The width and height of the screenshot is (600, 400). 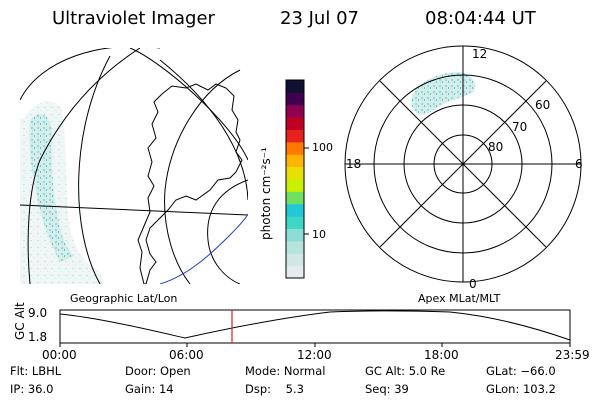 What do you see at coordinates (579, 164) in the screenshot?
I see `mlt-label-6: 6` at bounding box center [579, 164].